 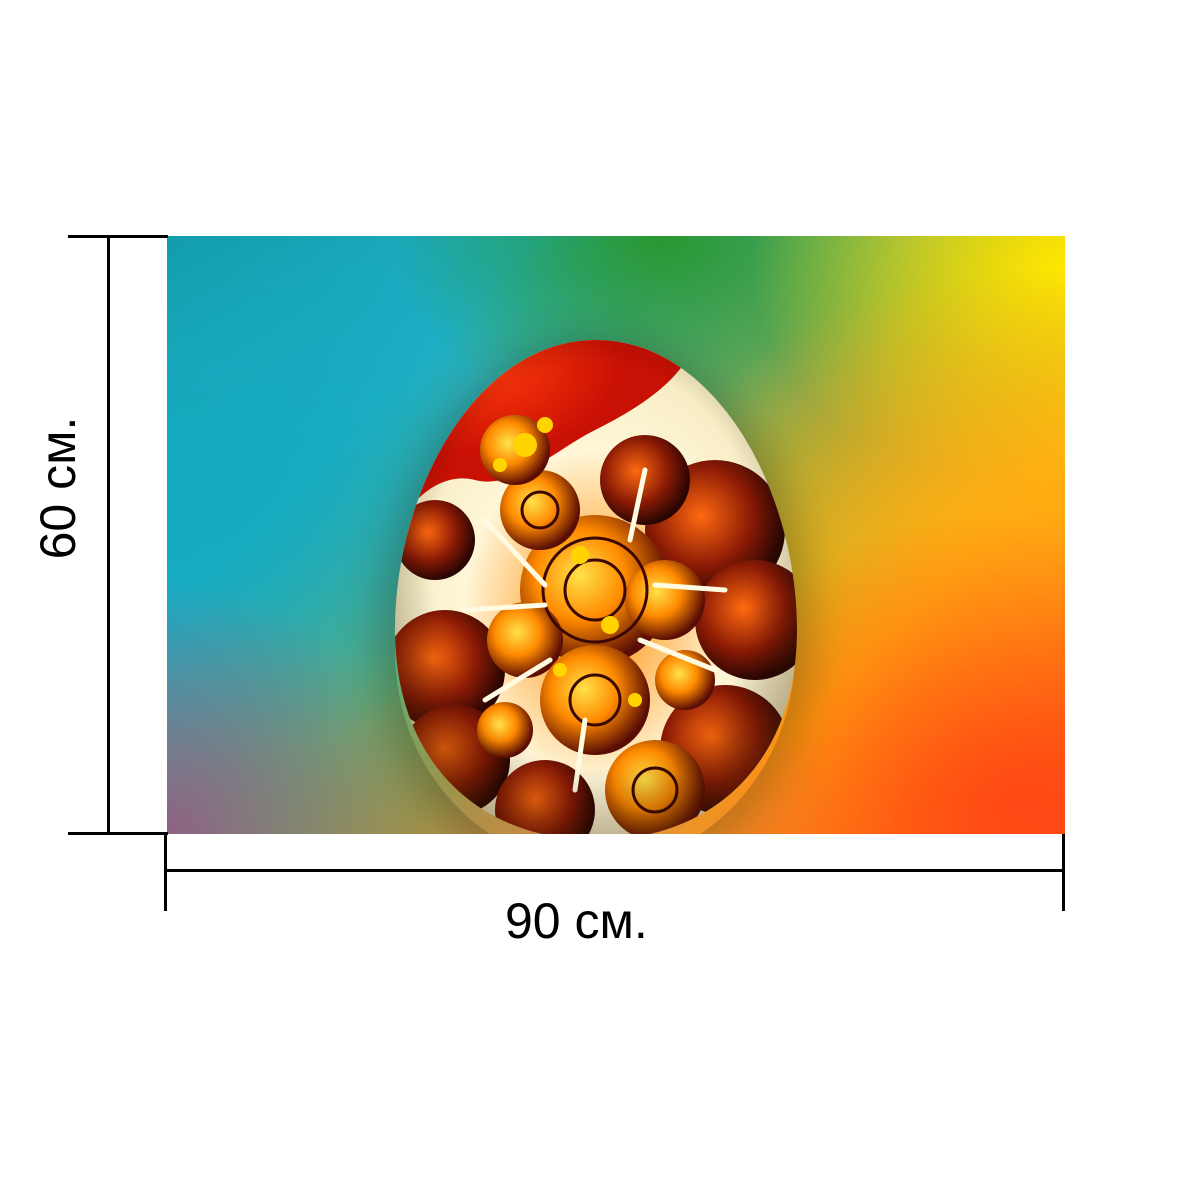 I want to click on width-label: 90 см., so click(x=576, y=921).